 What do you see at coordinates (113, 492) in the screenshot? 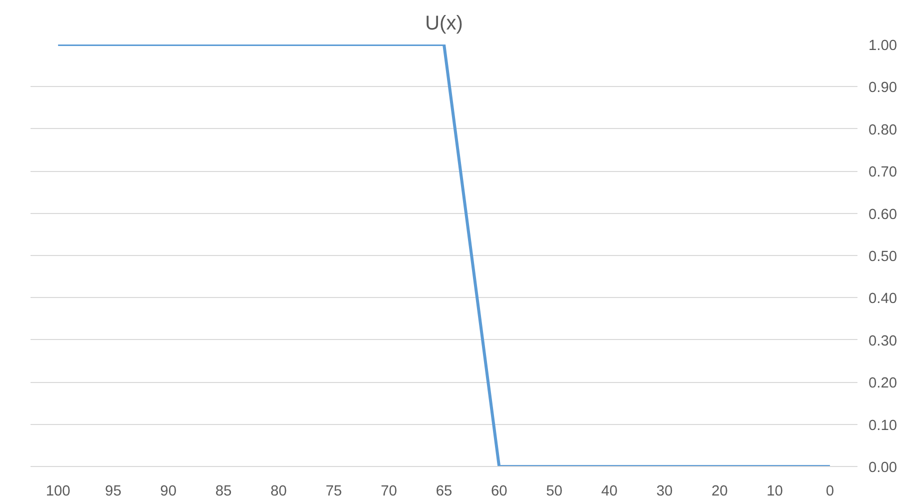
I see `x-tick-label: 95` at bounding box center [113, 492].